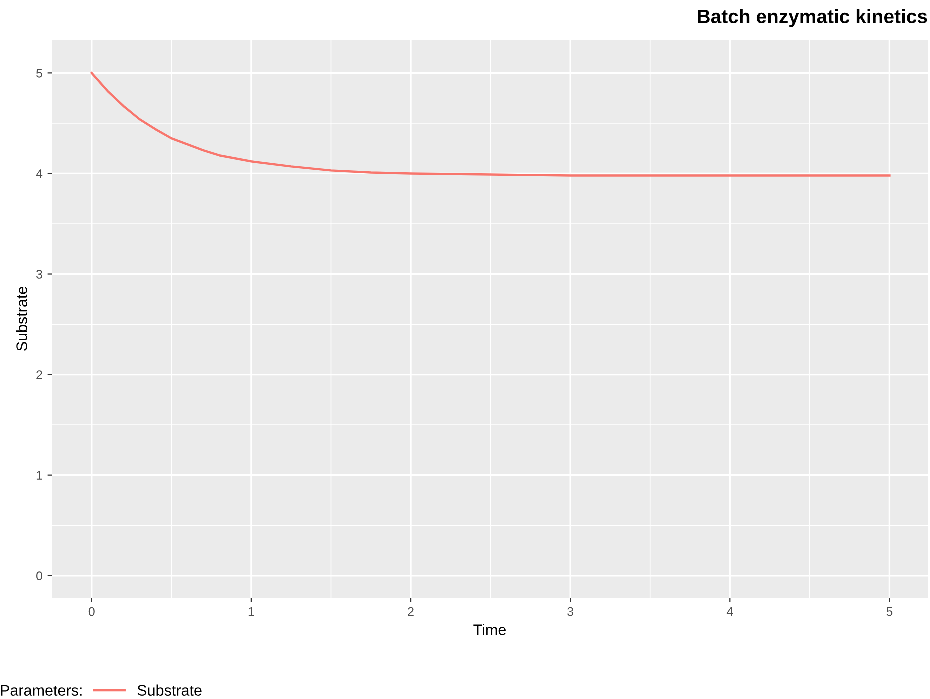 Image resolution: width=930 pixels, height=699 pixels. Describe the element at coordinates (39, 274) in the screenshot. I see `y-tick-label: 3` at that location.